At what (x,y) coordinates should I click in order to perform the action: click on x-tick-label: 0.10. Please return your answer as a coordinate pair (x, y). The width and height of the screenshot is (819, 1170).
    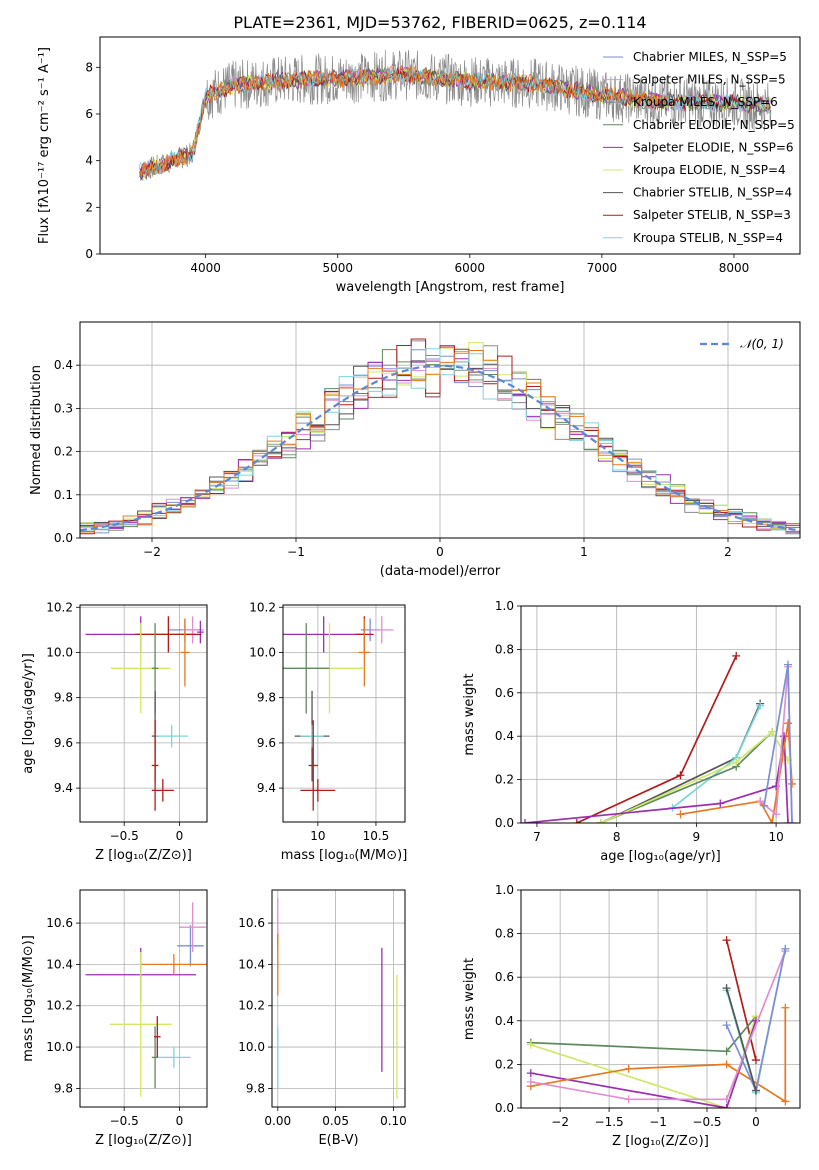
    Looking at the image, I should click on (393, 1121).